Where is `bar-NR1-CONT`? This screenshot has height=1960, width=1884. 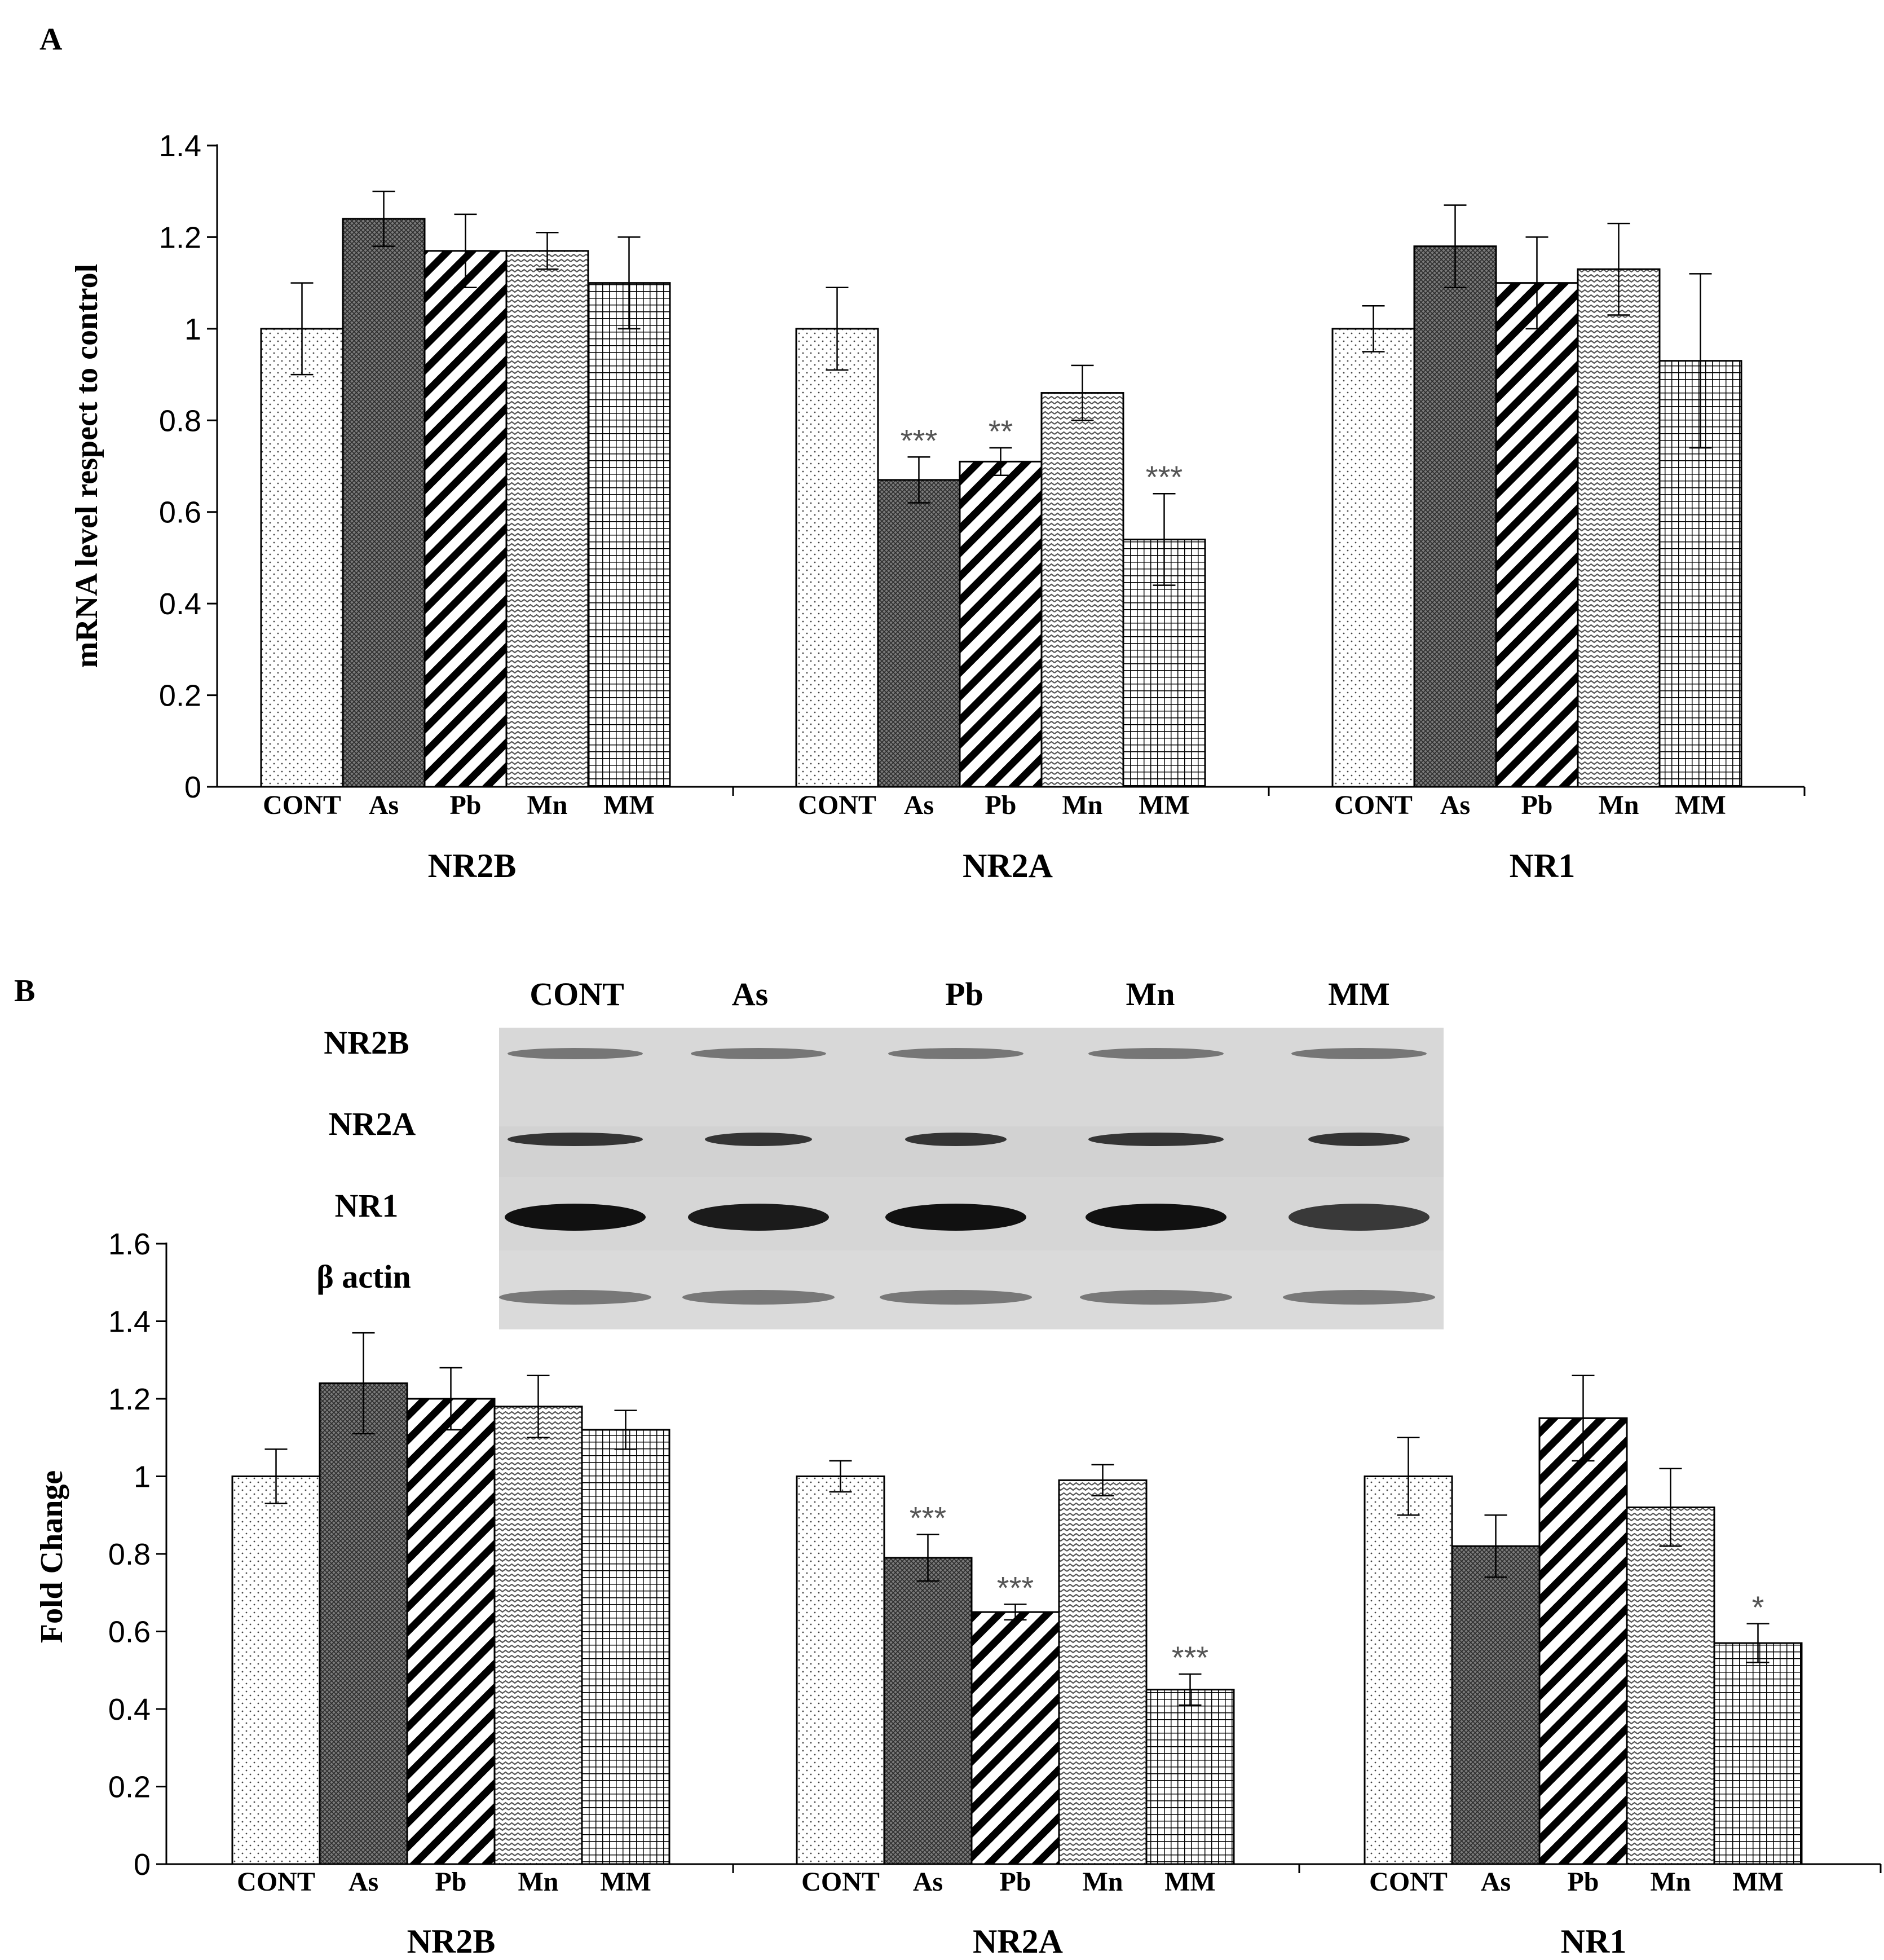
bar-NR1-CONT is located at coordinates (1373, 558).